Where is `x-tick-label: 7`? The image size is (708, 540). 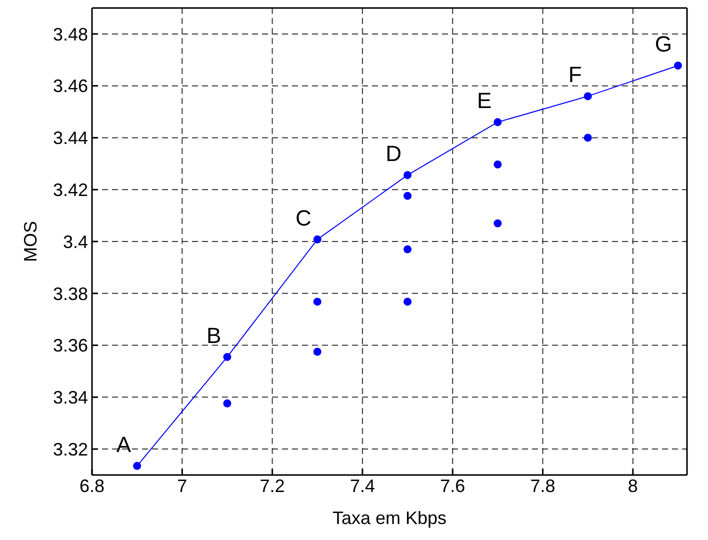
x-tick-label: 7 is located at coordinates (182, 486).